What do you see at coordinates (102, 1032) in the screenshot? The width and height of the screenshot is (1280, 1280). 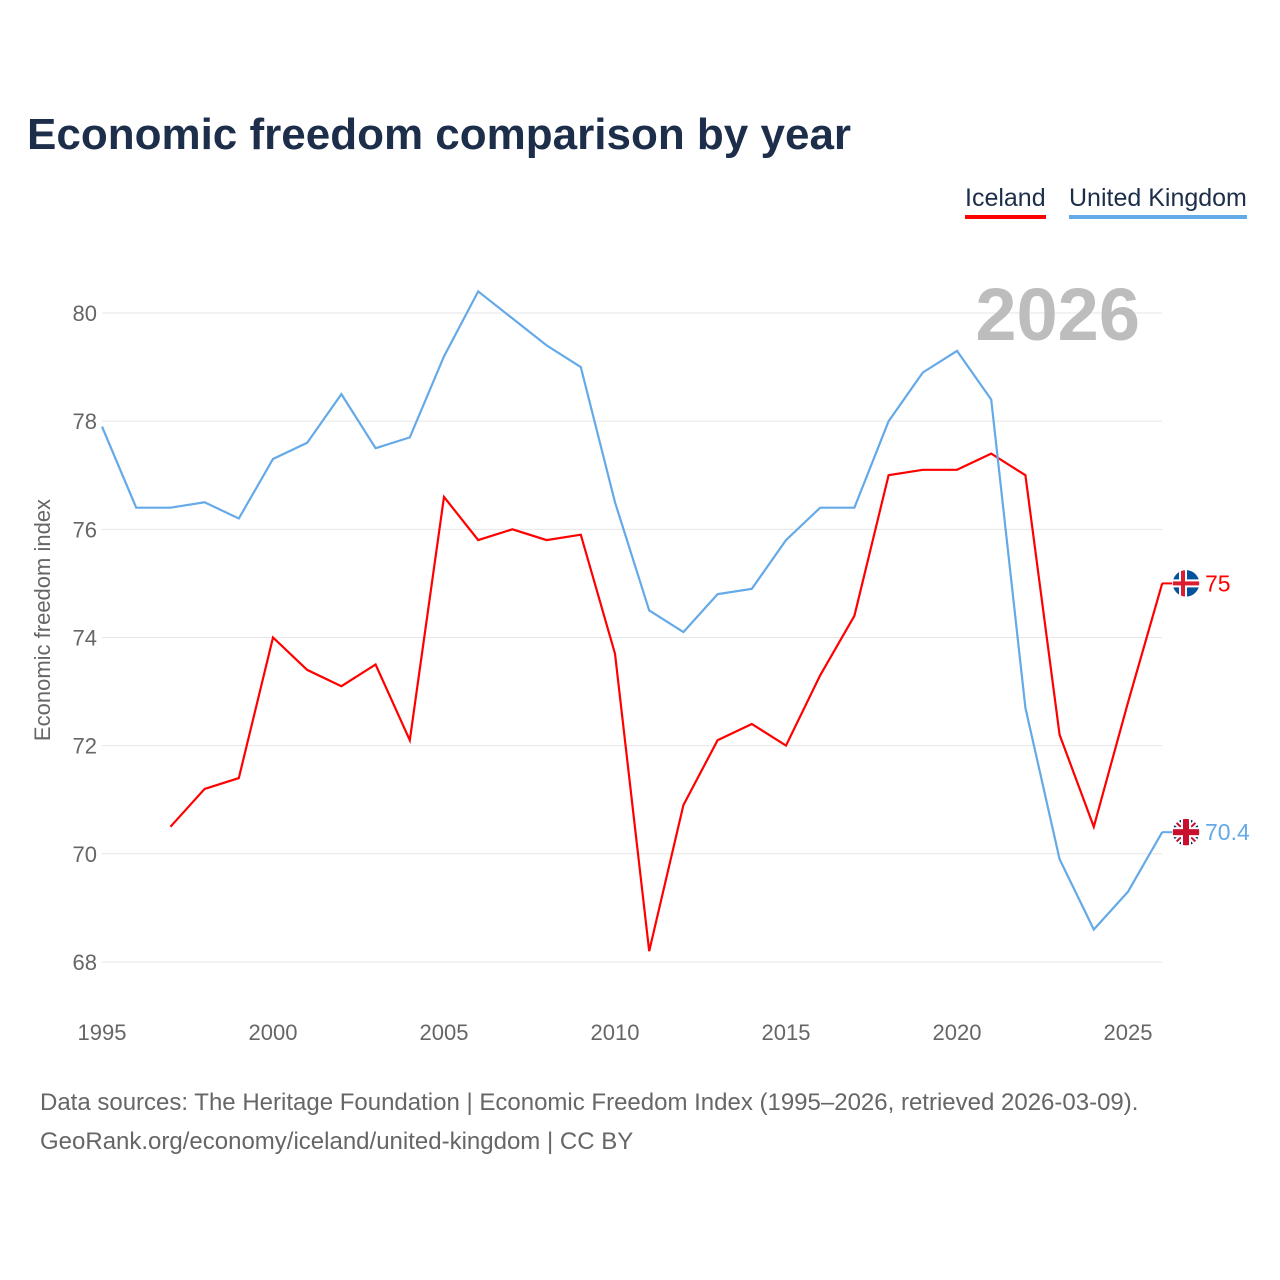 I see `x-tick-label: 1995` at bounding box center [102, 1032].